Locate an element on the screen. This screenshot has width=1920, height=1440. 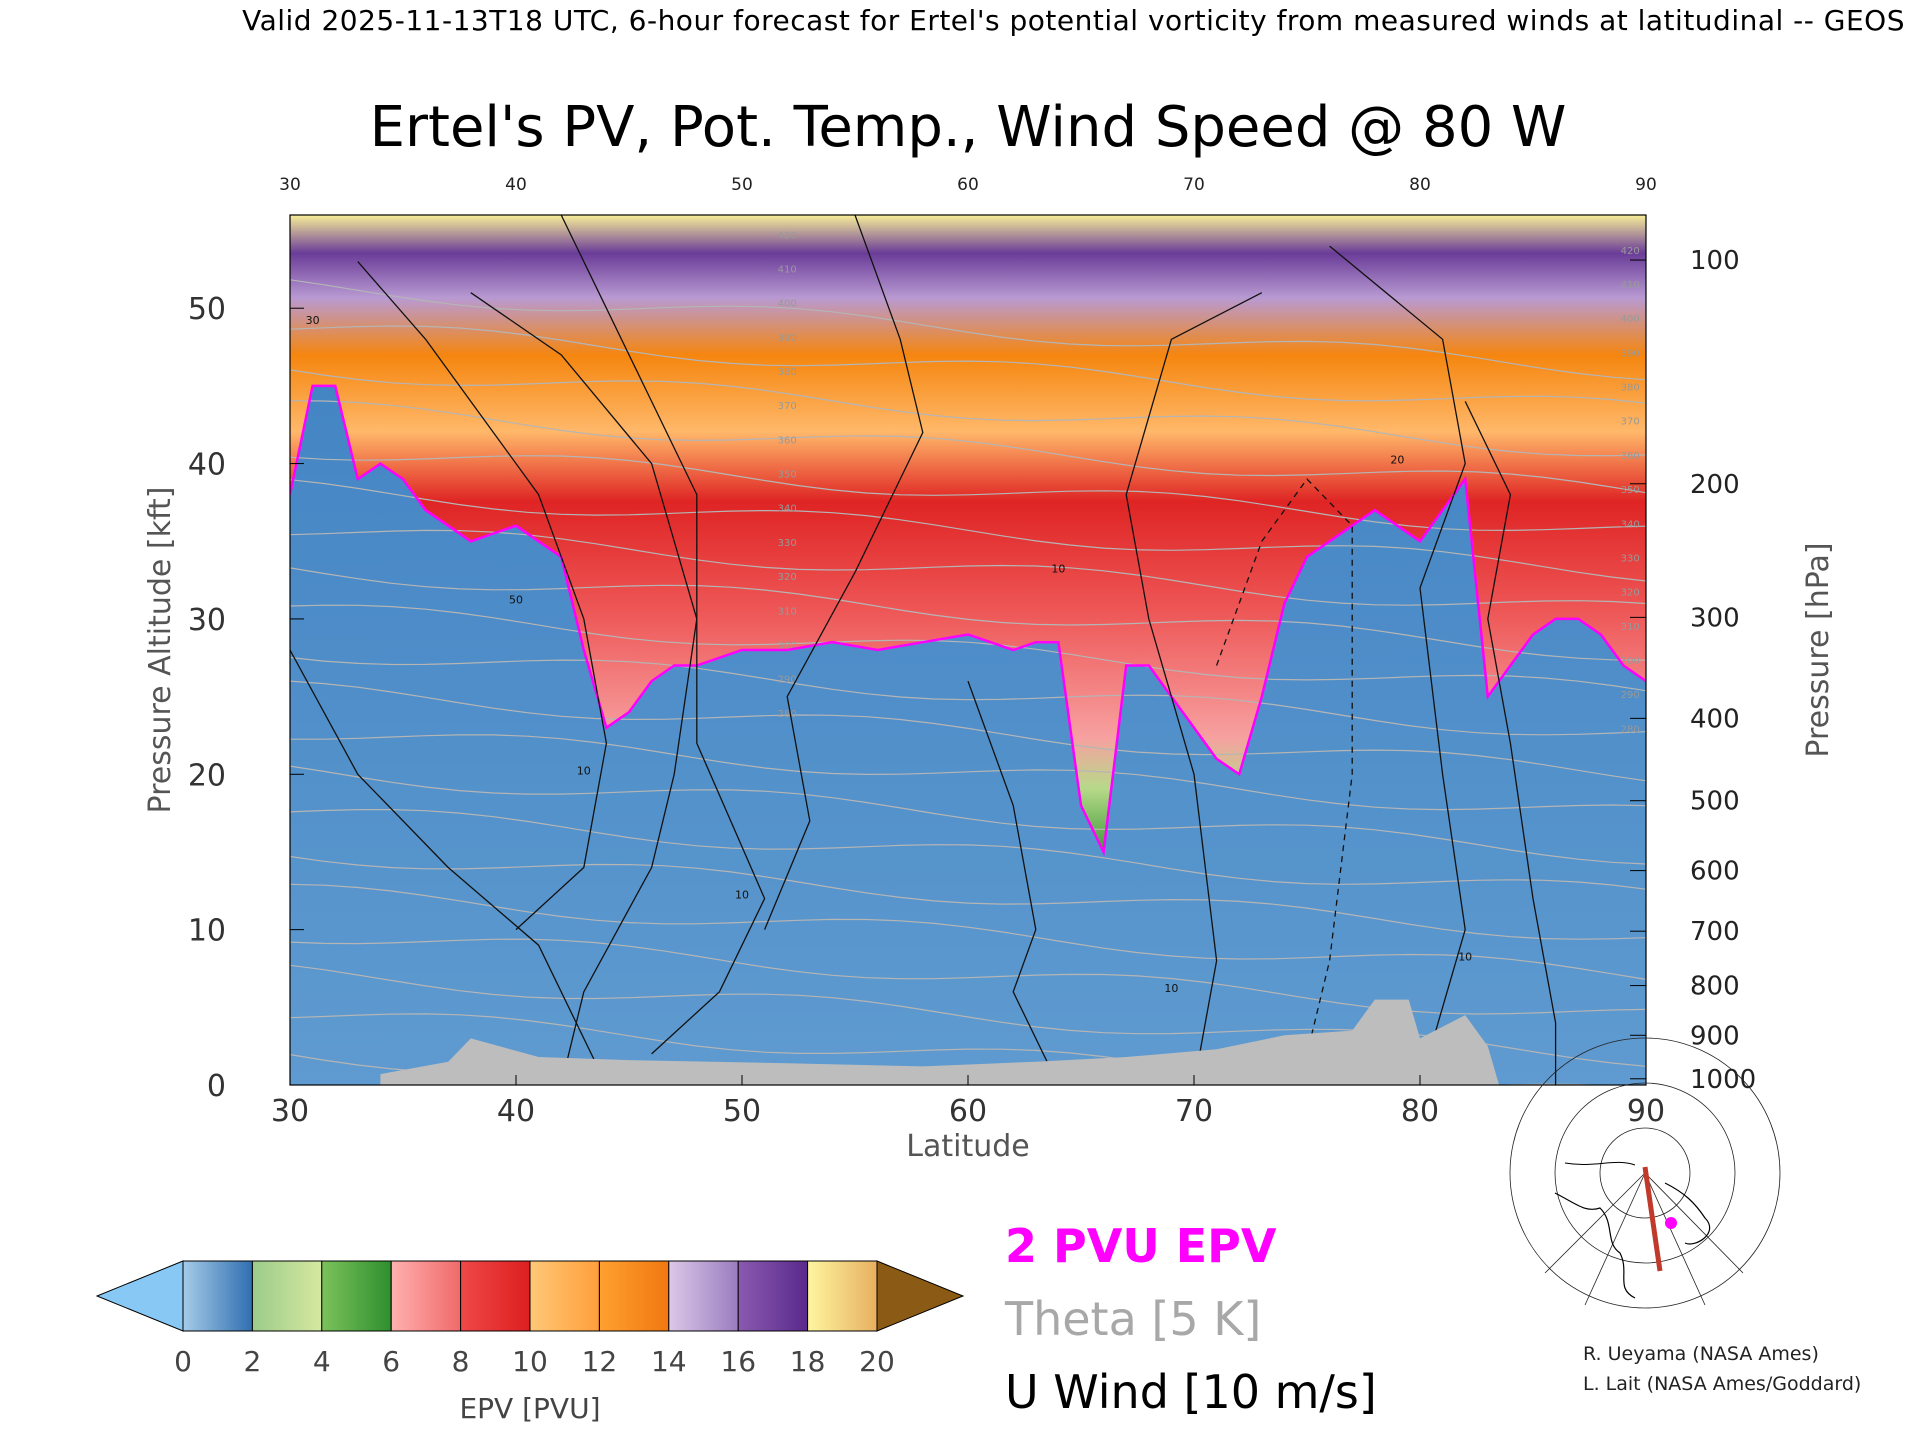
y-tick-label: 20 is located at coordinates (207, 775).